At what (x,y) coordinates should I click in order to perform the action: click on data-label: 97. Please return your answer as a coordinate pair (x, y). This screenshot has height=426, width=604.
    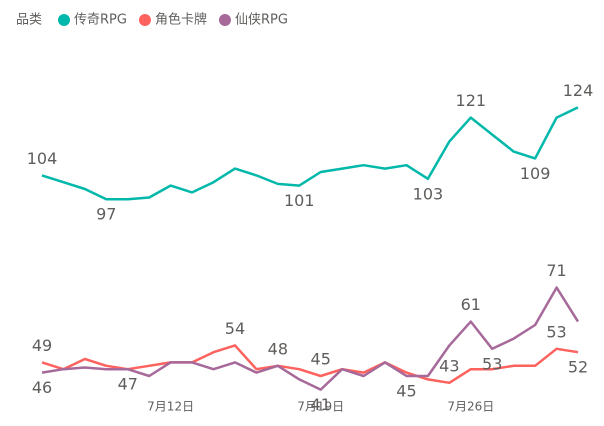
    Looking at the image, I should click on (106, 214).